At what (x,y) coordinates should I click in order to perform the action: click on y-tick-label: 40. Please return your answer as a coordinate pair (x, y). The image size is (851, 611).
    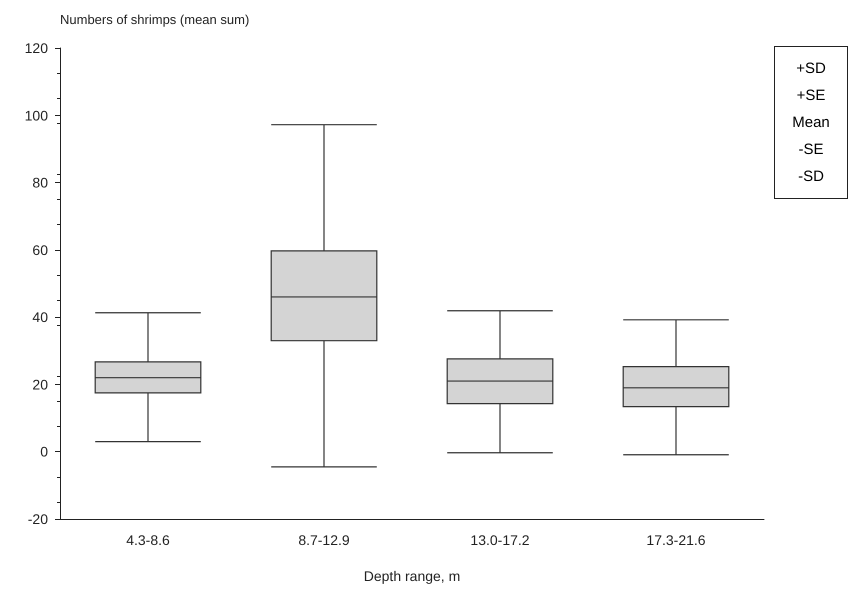
    Looking at the image, I should click on (40, 317).